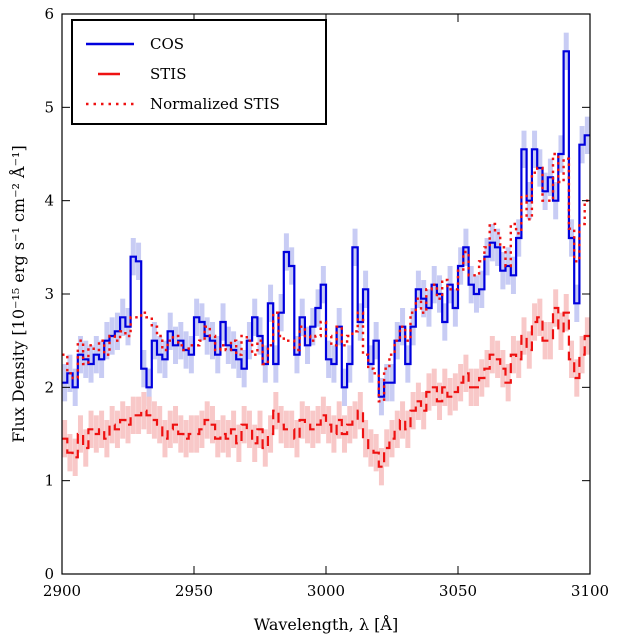 Image resolution: width=618 pixels, height=640 pixels. I want to click on x-tick-label: 3050, so click(458, 591).